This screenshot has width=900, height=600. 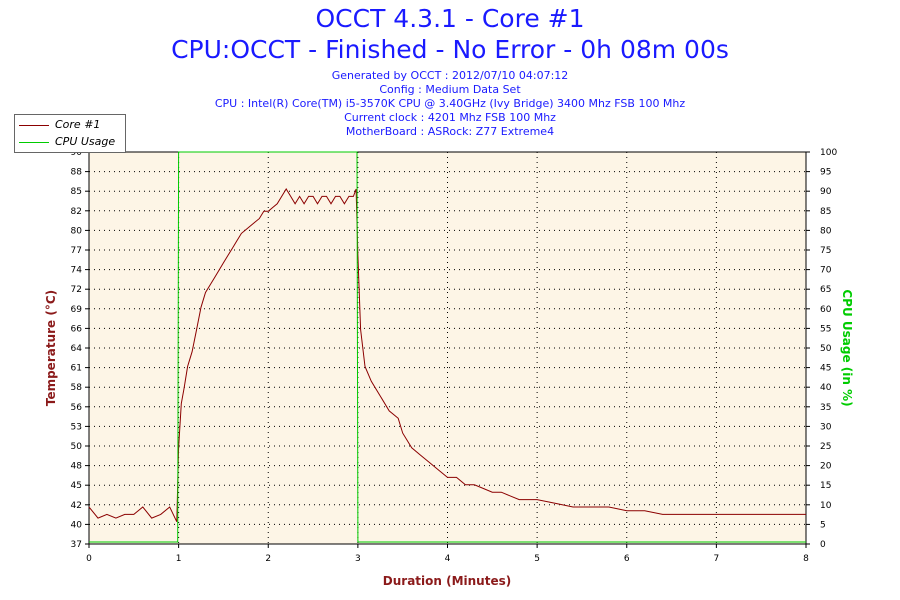 I want to click on y2-tick-label: 75, so click(x=825, y=251).